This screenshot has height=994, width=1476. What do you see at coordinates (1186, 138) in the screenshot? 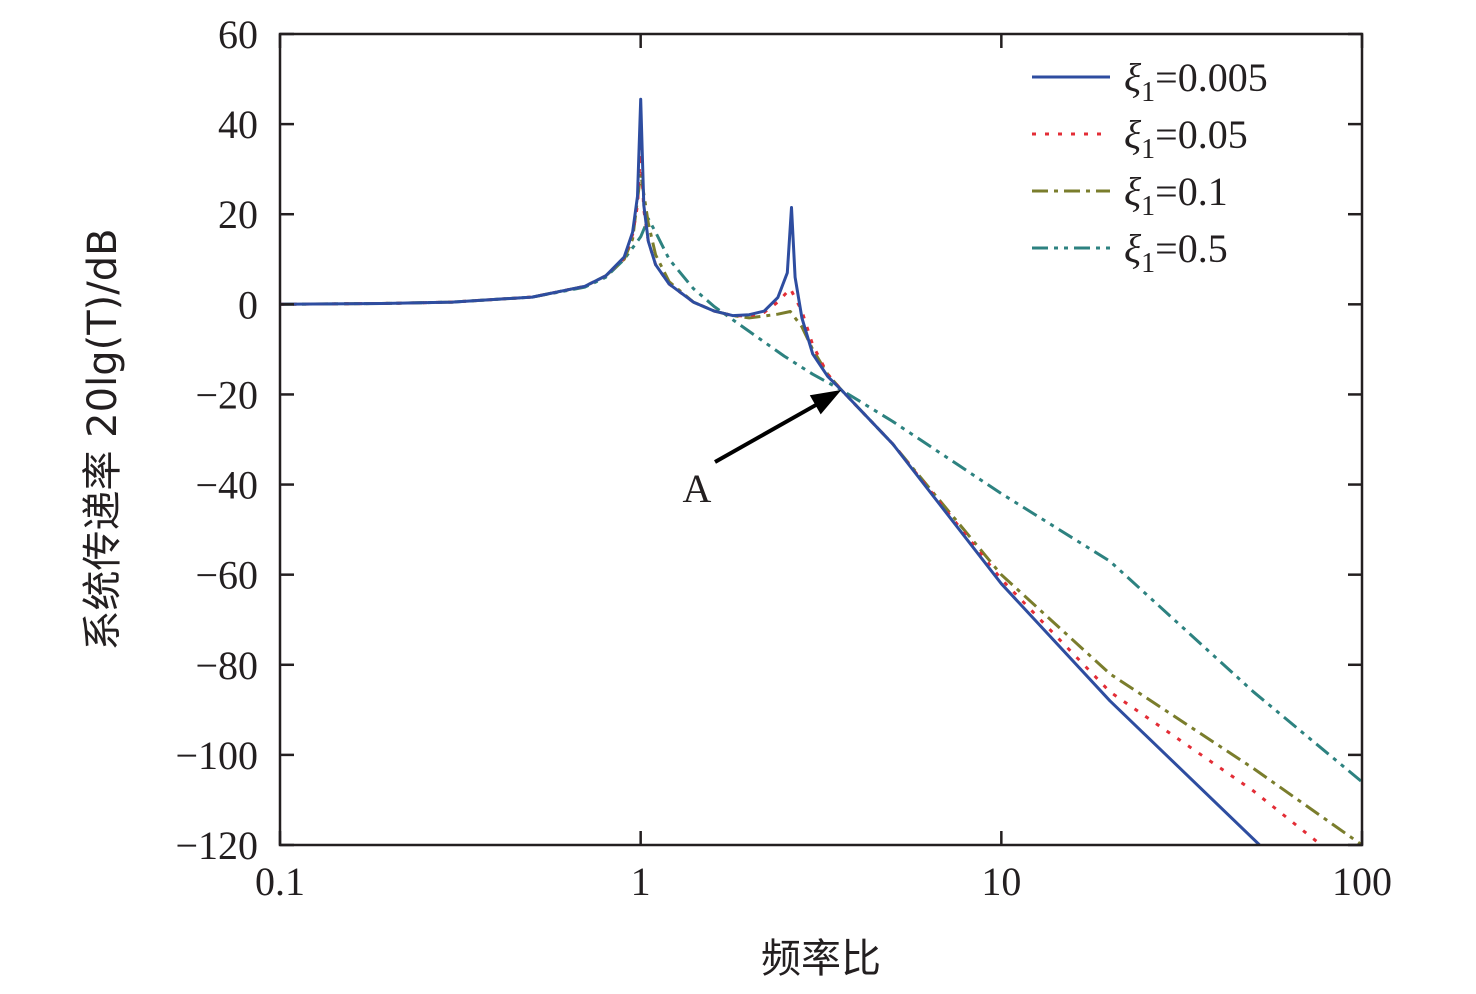
I see `legend-label-2: ξ1=0.05` at bounding box center [1186, 138].